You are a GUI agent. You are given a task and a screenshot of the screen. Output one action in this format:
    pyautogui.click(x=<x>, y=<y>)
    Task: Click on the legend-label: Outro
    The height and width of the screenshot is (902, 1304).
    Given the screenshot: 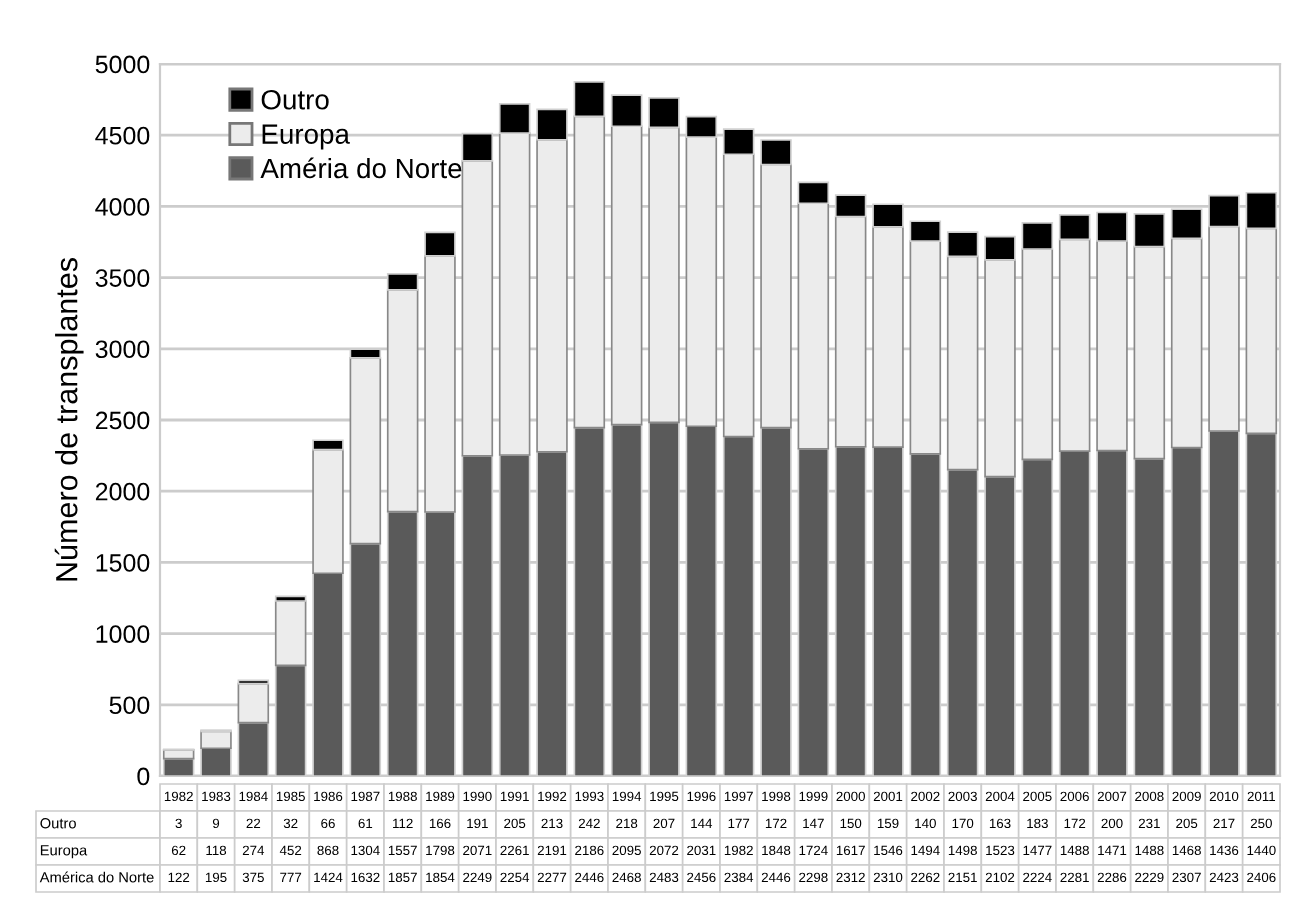 What is the action you would take?
    pyautogui.click(x=295, y=99)
    